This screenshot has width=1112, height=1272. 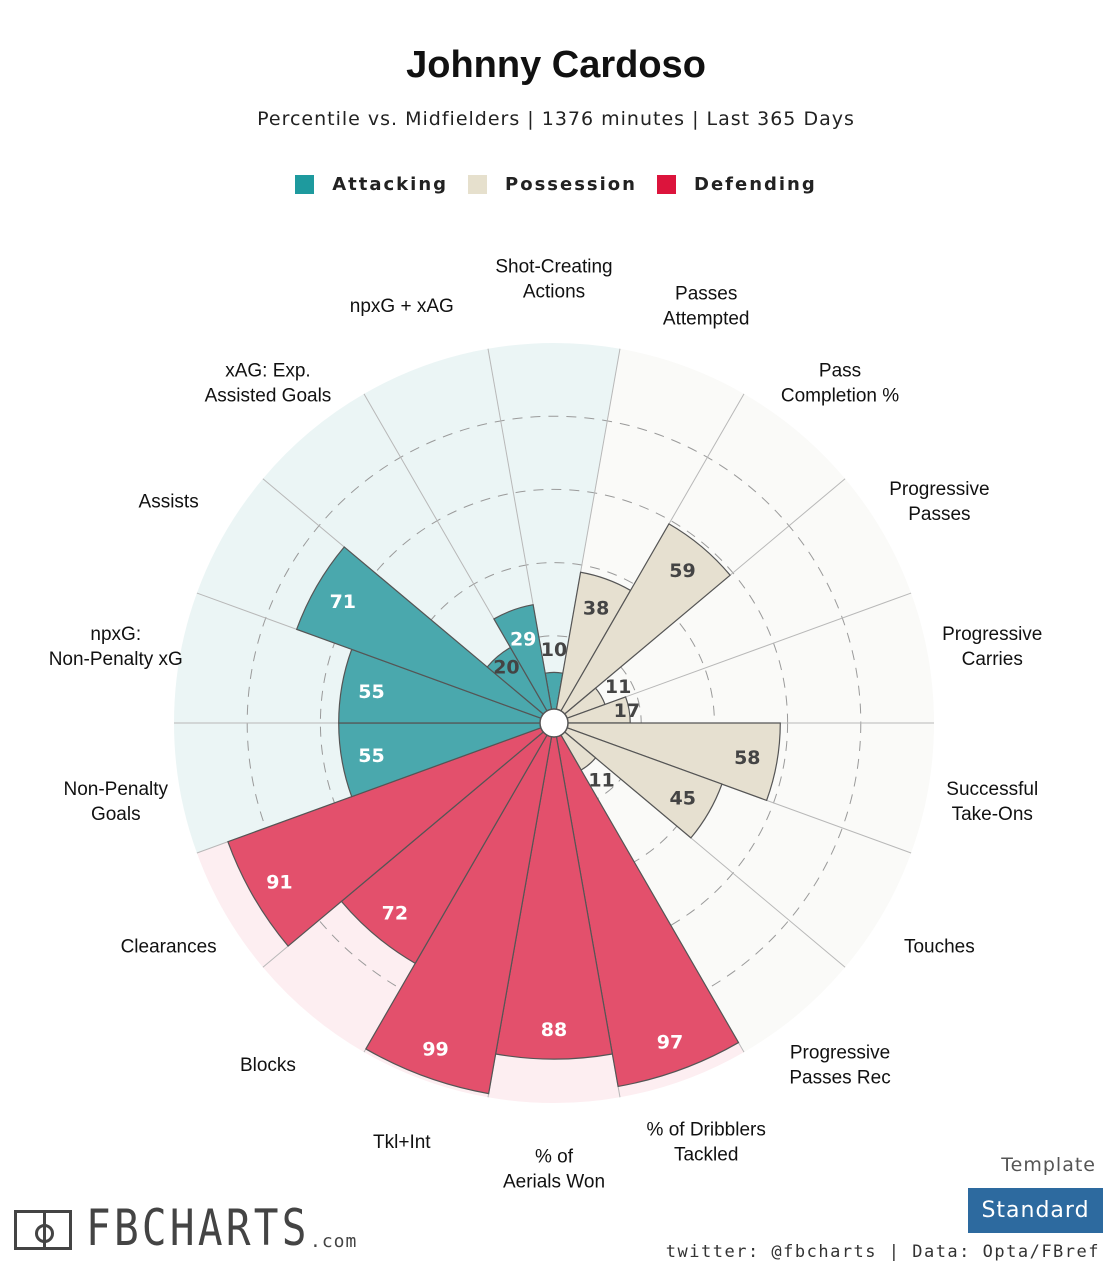 I want to click on category-label: xAG: Exp. Assisted Goals, so click(x=268, y=384).